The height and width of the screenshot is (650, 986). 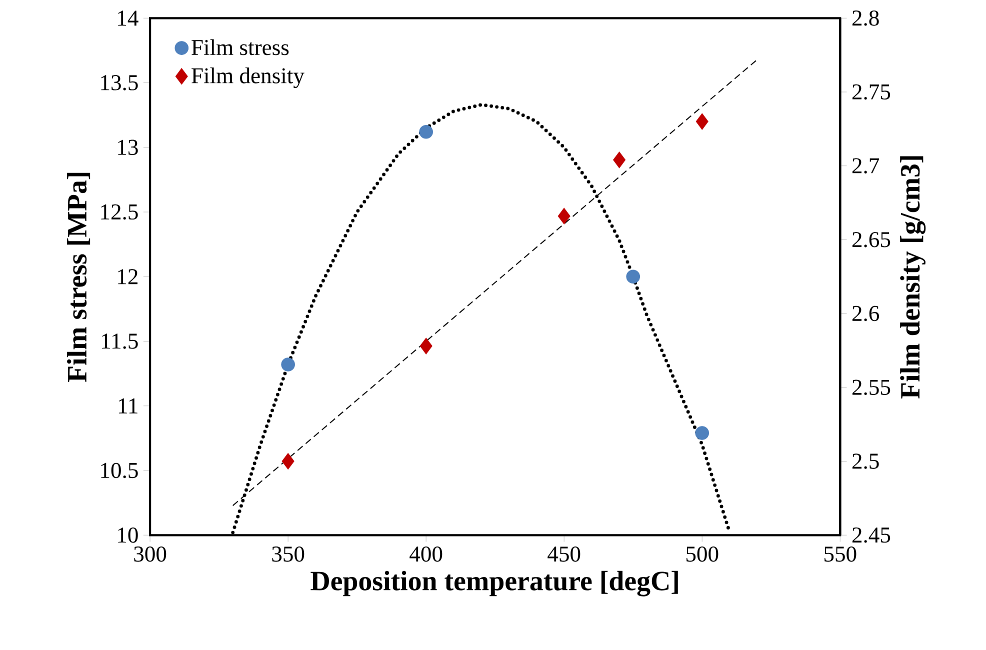 What do you see at coordinates (866, 314) in the screenshot?
I see `y2-tick-label: 2.6` at bounding box center [866, 314].